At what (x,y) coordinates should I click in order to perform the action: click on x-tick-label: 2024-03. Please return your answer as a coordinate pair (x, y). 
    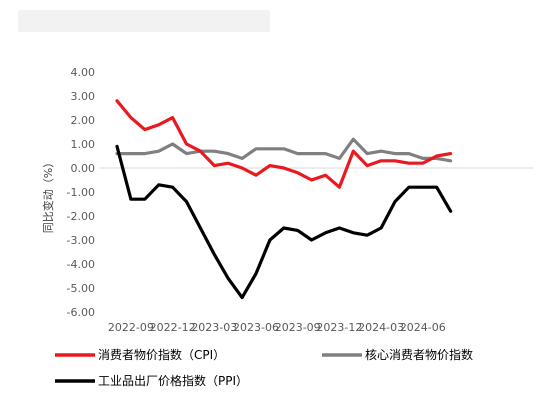
    Looking at the image, I should click on (381, 327).